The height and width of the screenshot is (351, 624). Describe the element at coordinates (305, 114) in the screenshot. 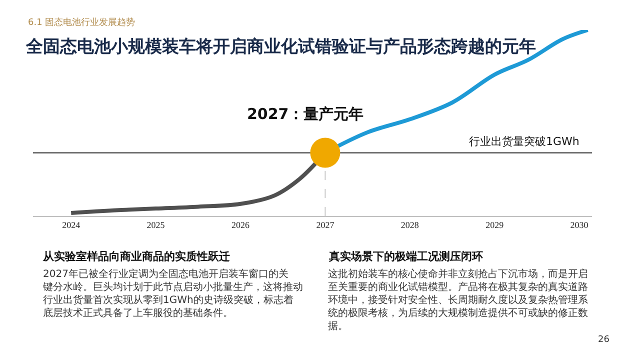

I see `annotation: 2027：量产元年` at that location.